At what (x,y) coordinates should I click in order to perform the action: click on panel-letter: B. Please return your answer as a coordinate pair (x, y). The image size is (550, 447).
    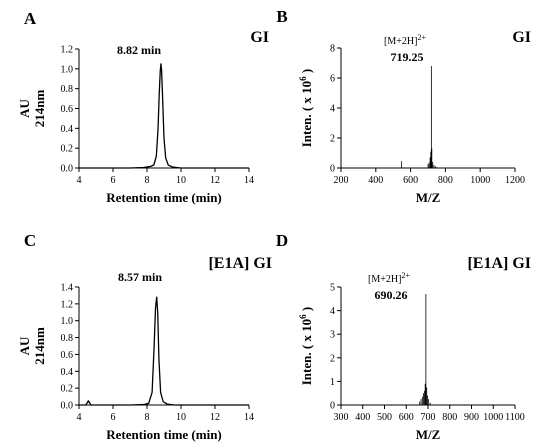
    Looking at the image, I should click on (281, 16).